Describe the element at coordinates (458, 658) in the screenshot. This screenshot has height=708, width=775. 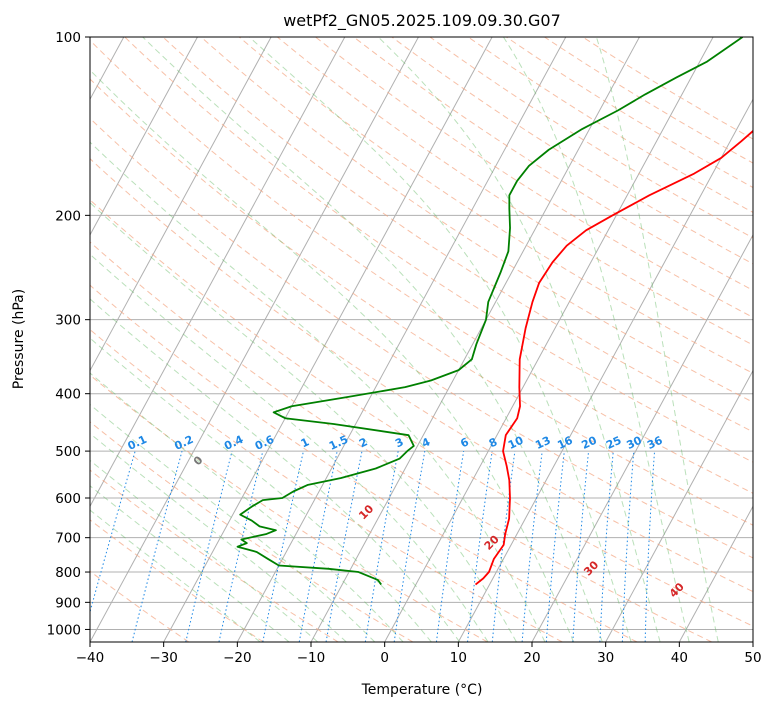
I see `x-tick-label: 10` at that location.